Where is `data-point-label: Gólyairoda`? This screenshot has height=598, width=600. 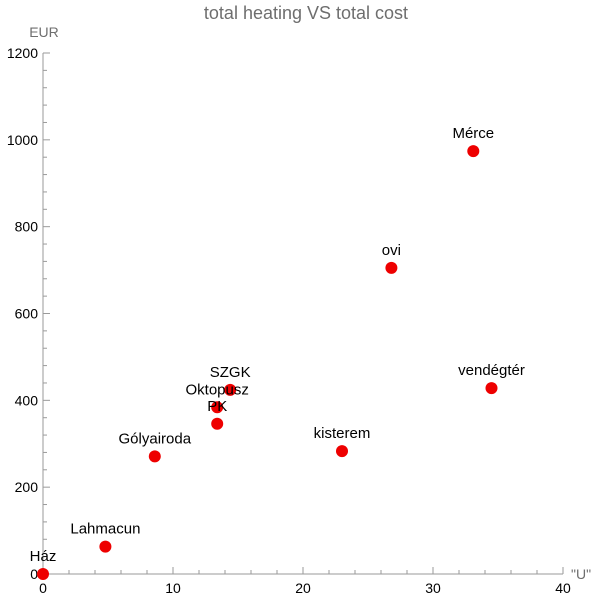
data-point-label: Gólyairoda is located at coordinates (155, 438).